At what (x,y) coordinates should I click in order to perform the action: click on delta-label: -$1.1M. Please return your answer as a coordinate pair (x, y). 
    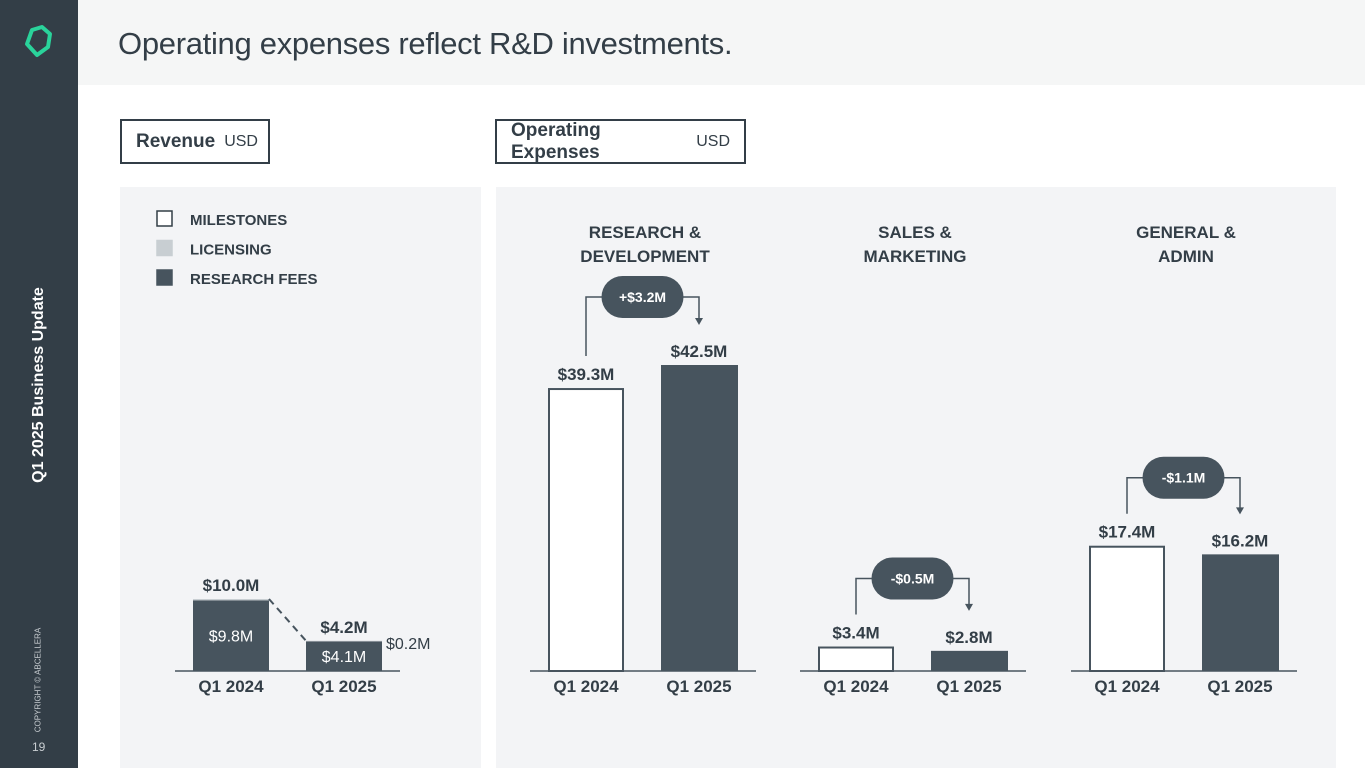
    Looking at the image, I should click on (1184, 478).